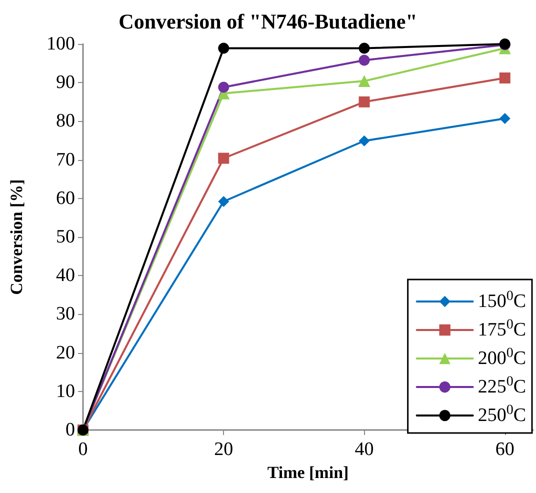 This screenshot has height=493, width=536. I want to click on x-tick-label: 40, so click(364, 449).